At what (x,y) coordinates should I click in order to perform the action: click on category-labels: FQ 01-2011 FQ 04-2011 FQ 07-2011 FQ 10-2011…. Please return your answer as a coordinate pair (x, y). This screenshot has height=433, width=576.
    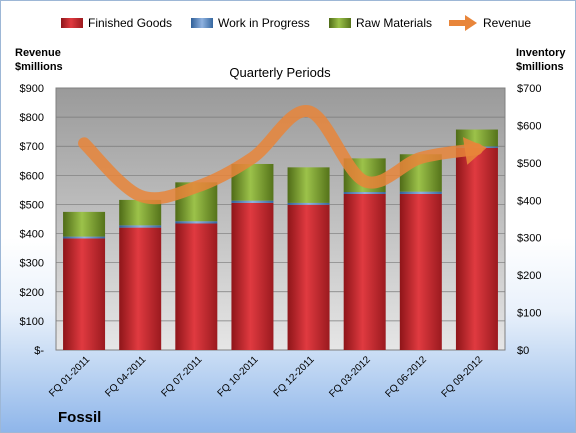
    Looking at the image, I should click on (266, 377).